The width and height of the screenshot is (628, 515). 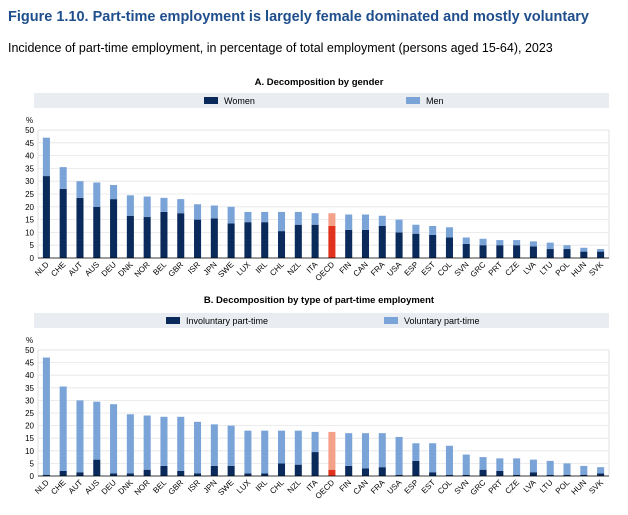 What do you see at coordinates (29, 350) in the screenshot?
I see `y-tick-label: 50` at bounding box center [29, 350].